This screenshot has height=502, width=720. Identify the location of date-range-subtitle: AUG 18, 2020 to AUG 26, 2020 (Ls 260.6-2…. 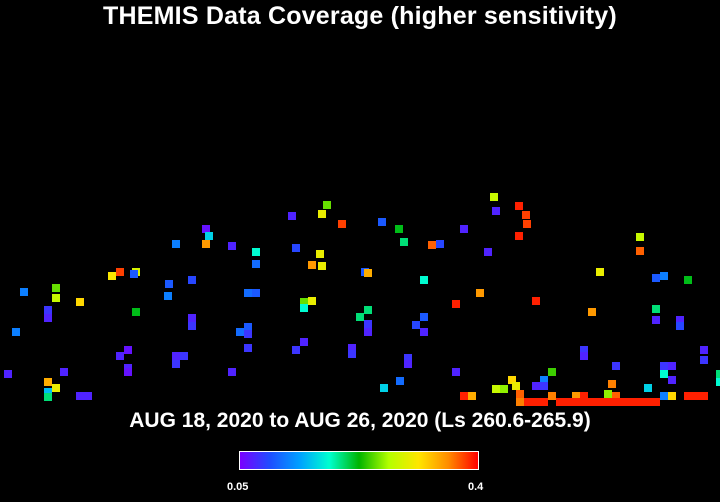
(360, 420).